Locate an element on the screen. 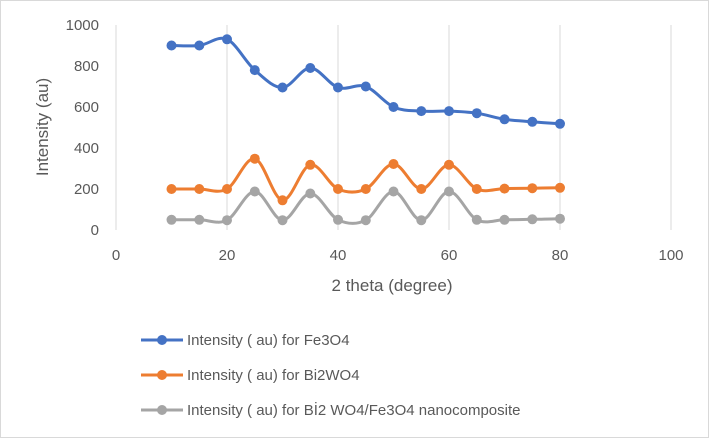 The width and height of the screenshot is (709, 442). legend-label-1: Intensity ( au) for Bi2WO4 is located at coordinates (273, 375).